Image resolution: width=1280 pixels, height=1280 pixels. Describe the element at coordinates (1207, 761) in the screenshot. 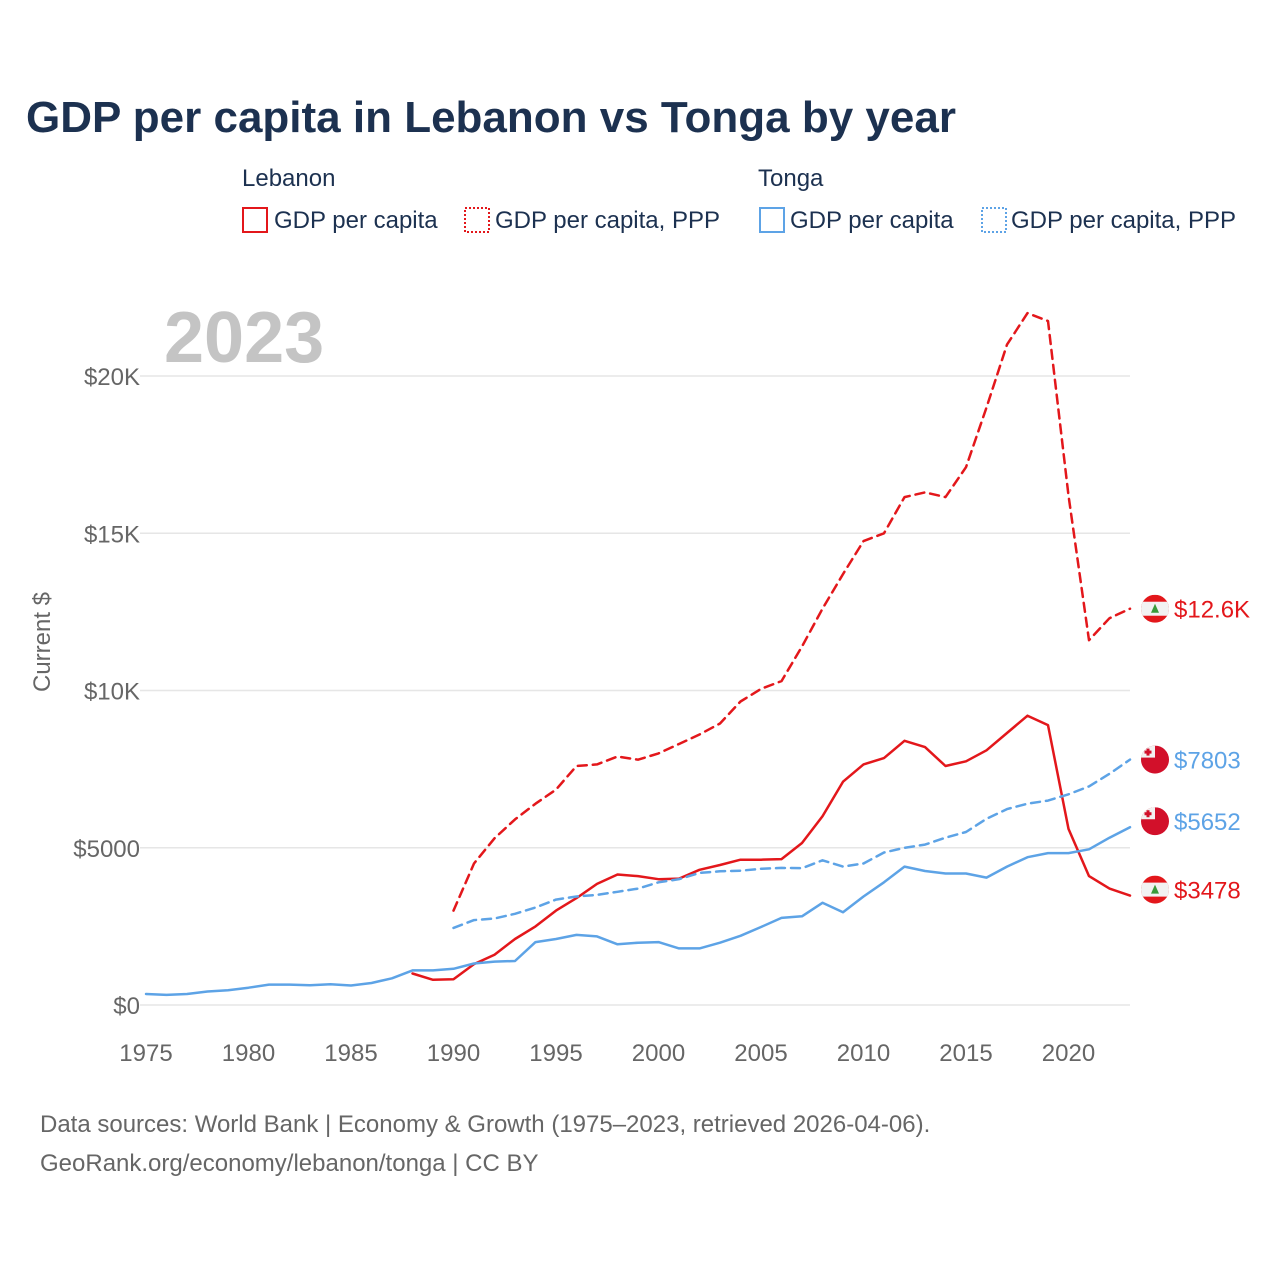

I see `end-value-label: $7803` at that location.